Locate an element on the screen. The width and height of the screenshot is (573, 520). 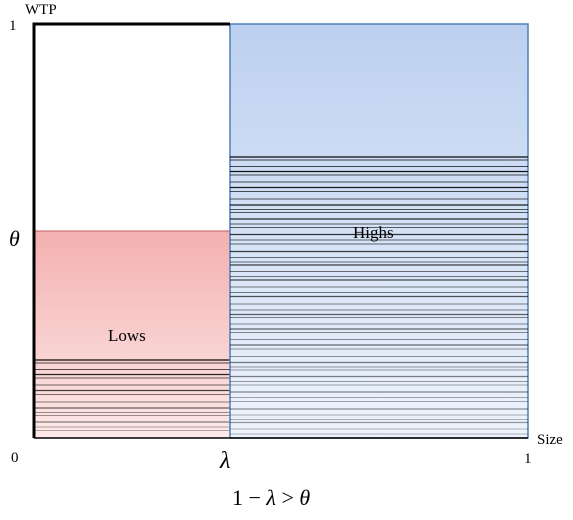
x-right-tick-label: 1 is located at coordinates (528, 459).